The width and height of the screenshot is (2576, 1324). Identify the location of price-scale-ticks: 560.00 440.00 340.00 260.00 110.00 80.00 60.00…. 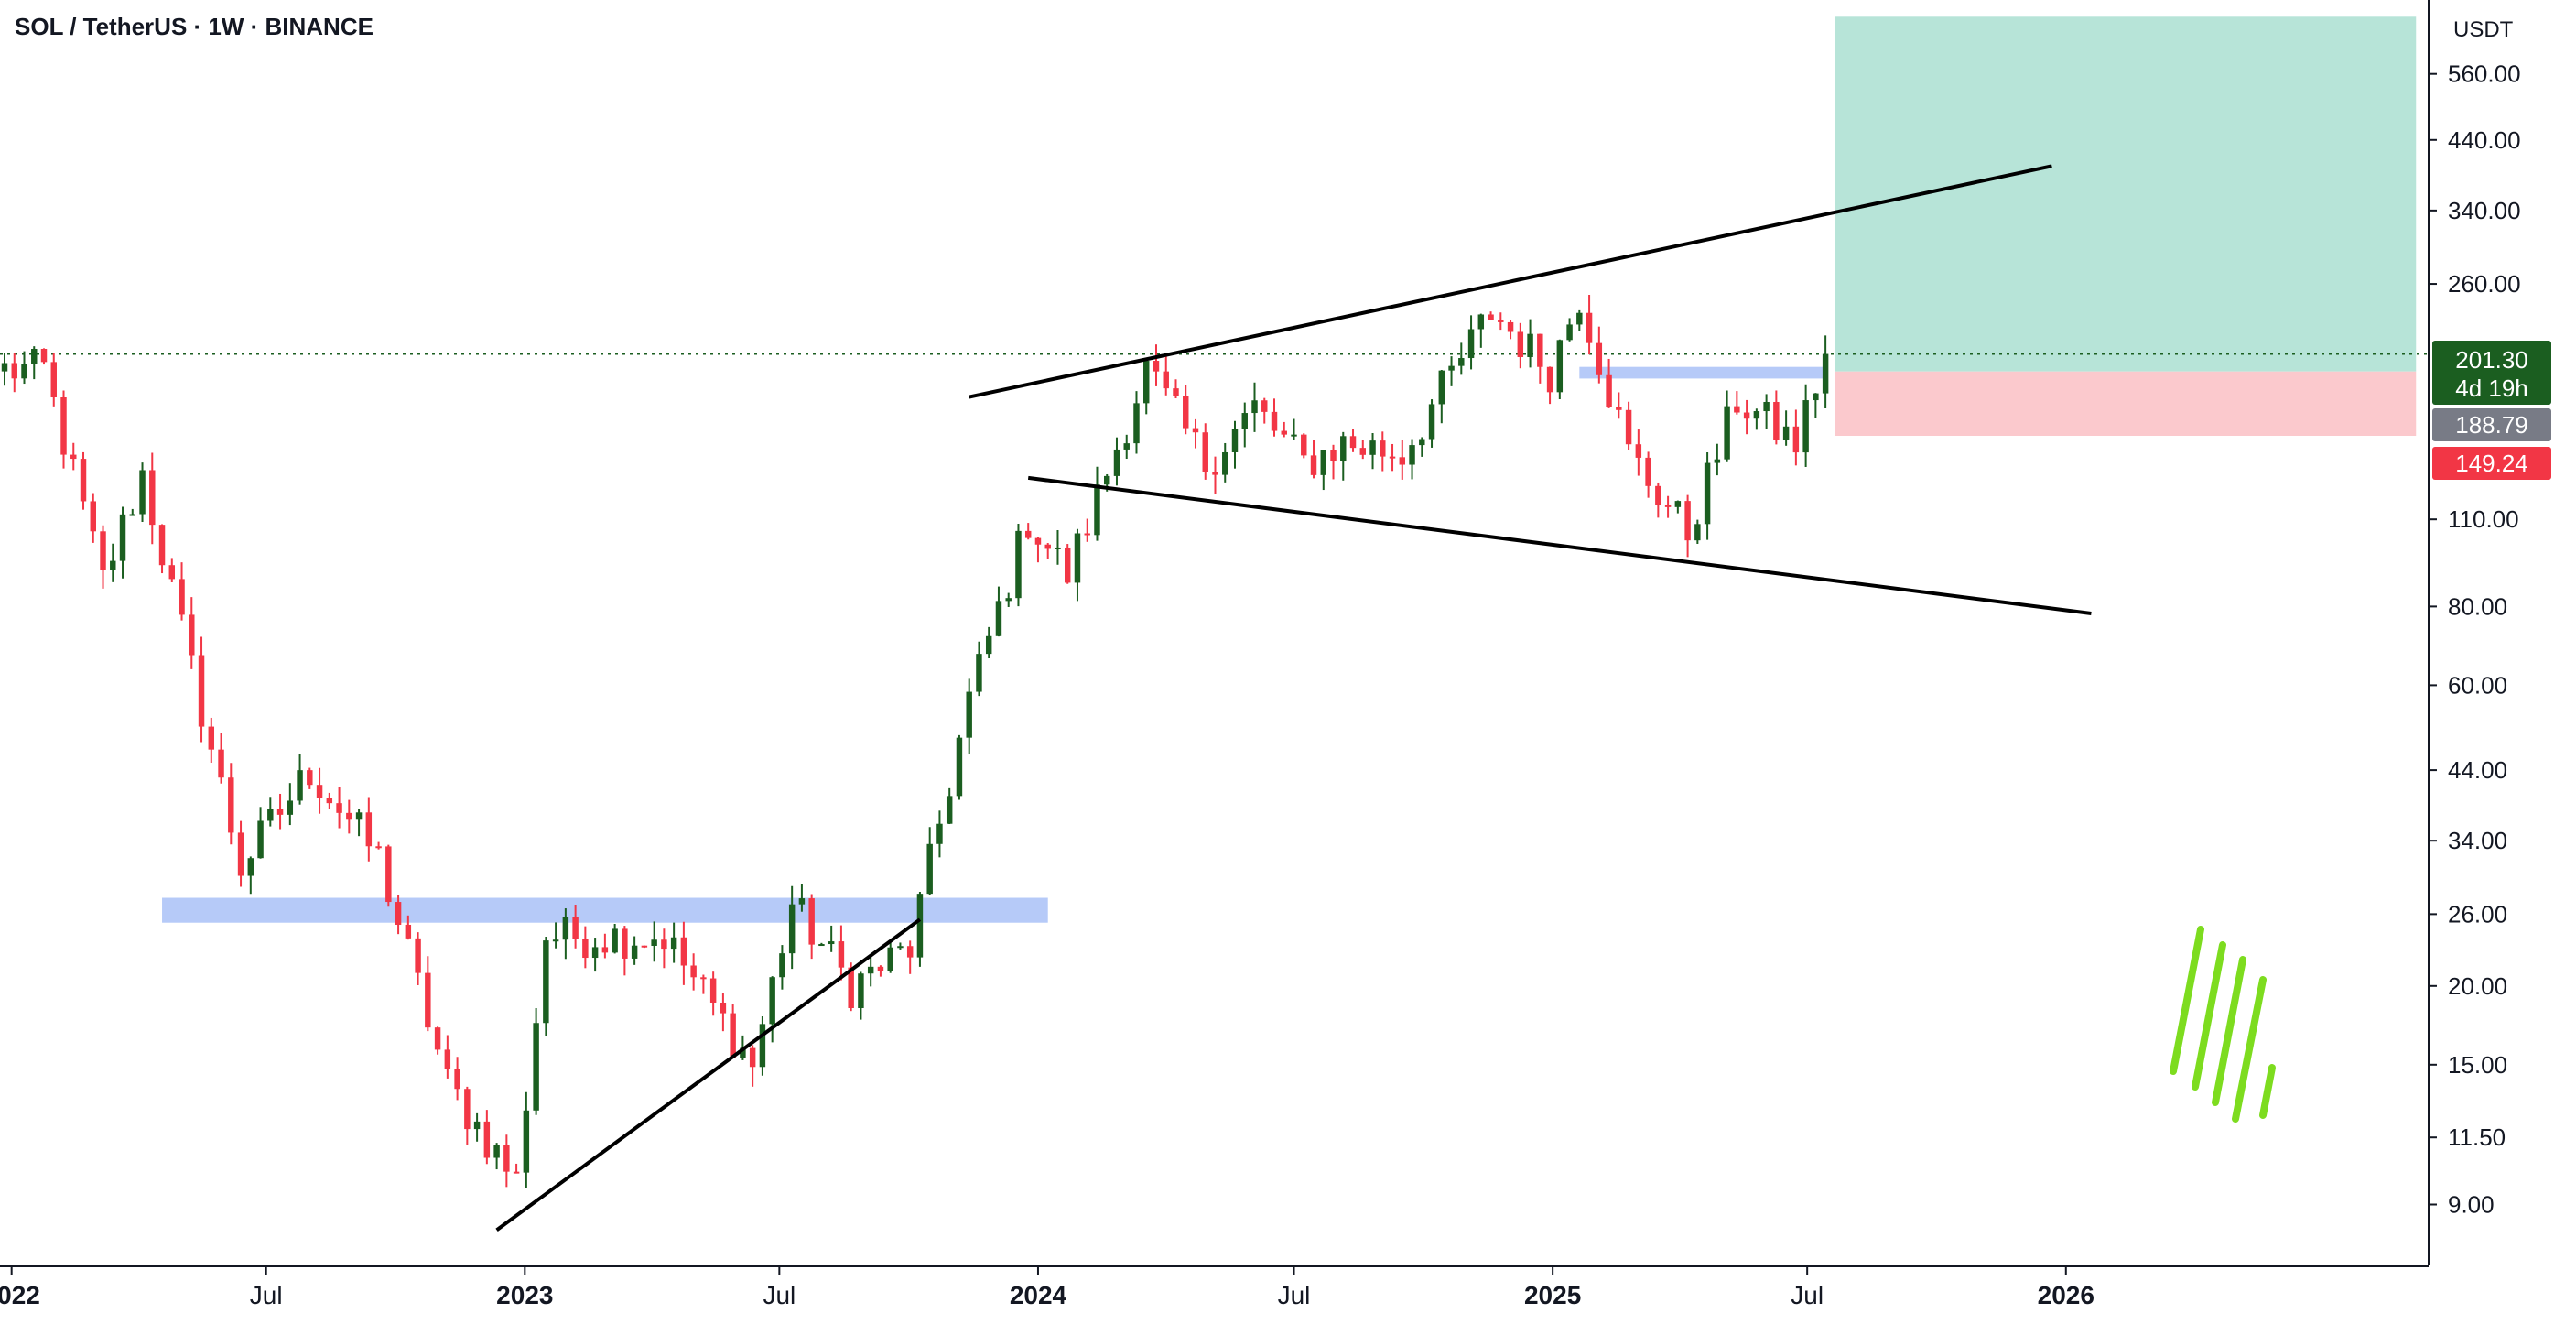
(2475, 639).